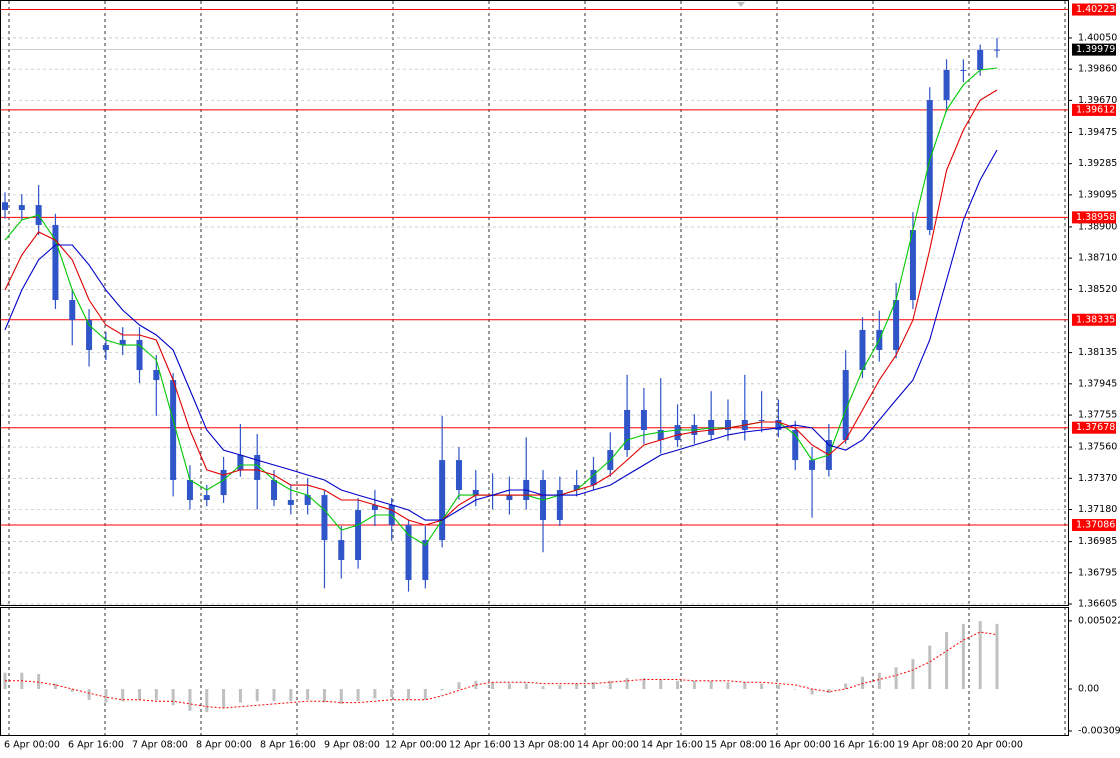 This screenshot has width=1120, height=758. I want to click on x-tick-label: 9 Apr 08:00, so click(352, 745).